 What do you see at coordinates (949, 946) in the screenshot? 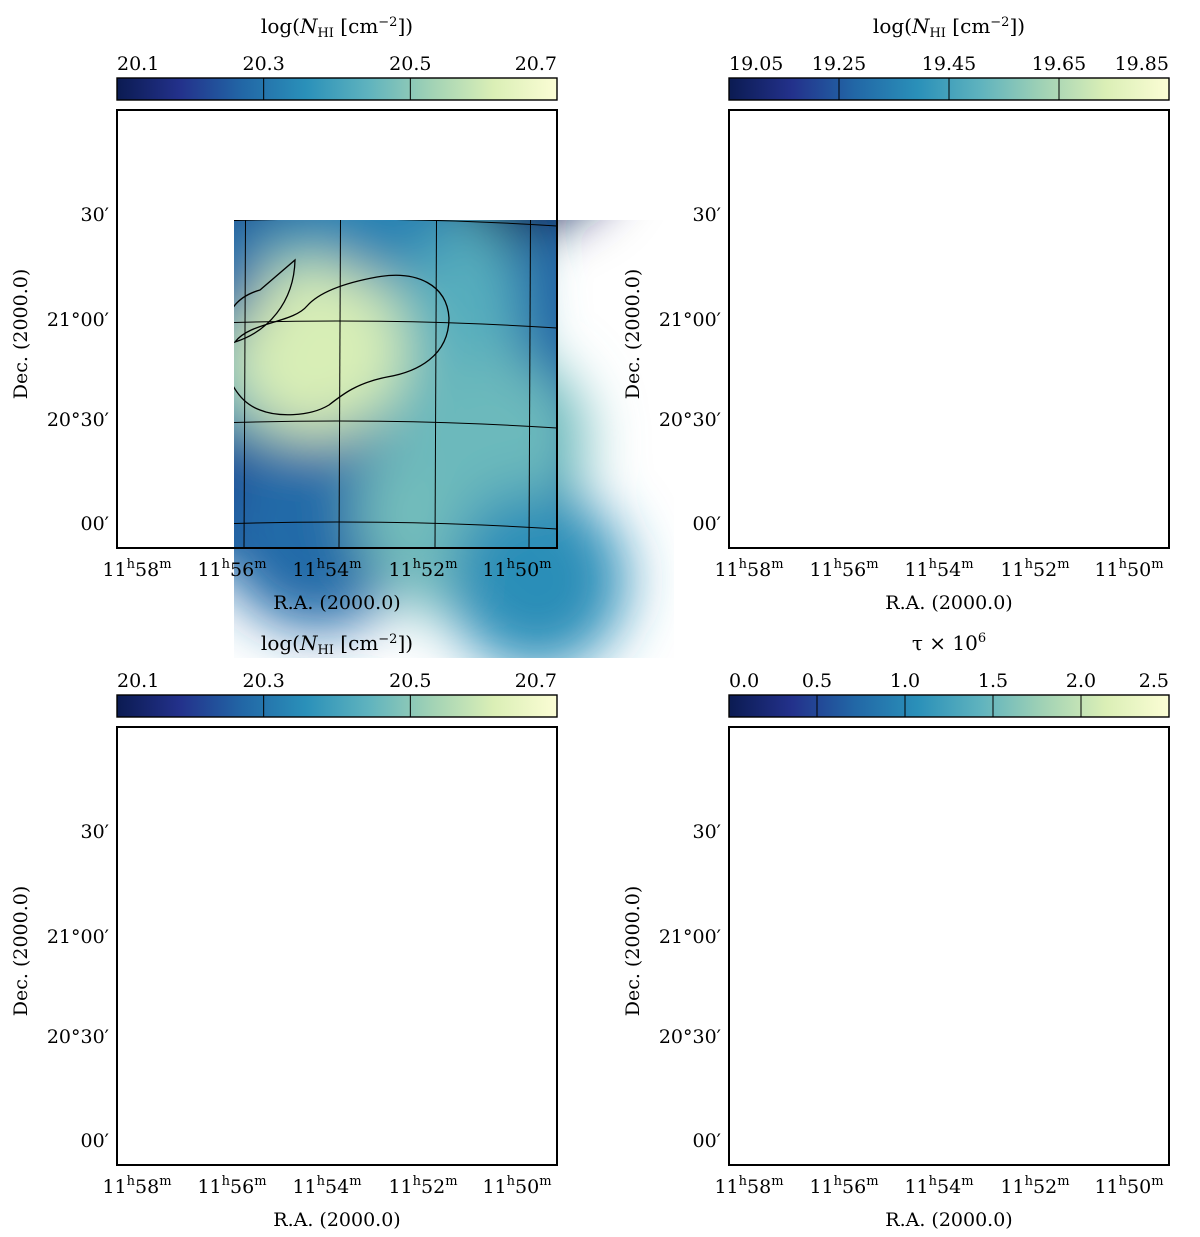
I see `map-frame` at bounding box center [949, 946].